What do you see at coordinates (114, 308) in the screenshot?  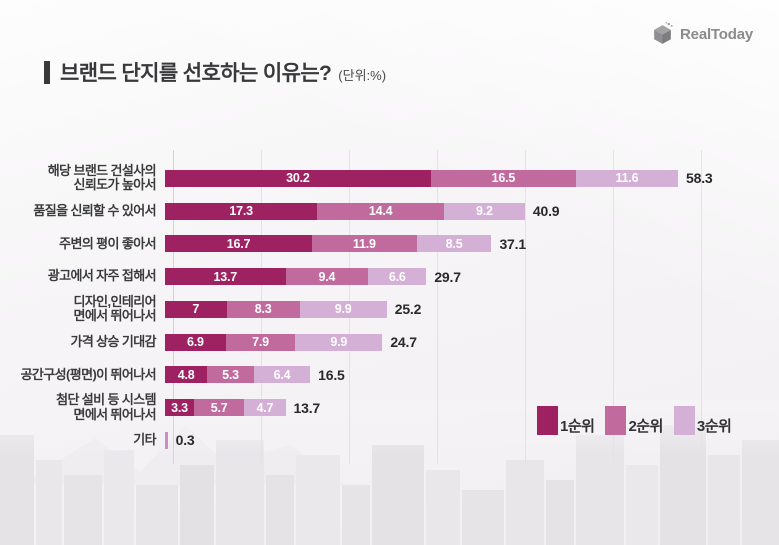 I see `category-label: 디자인,인테리어 면에서 뛰어나서` at bounding box center [114, 308].